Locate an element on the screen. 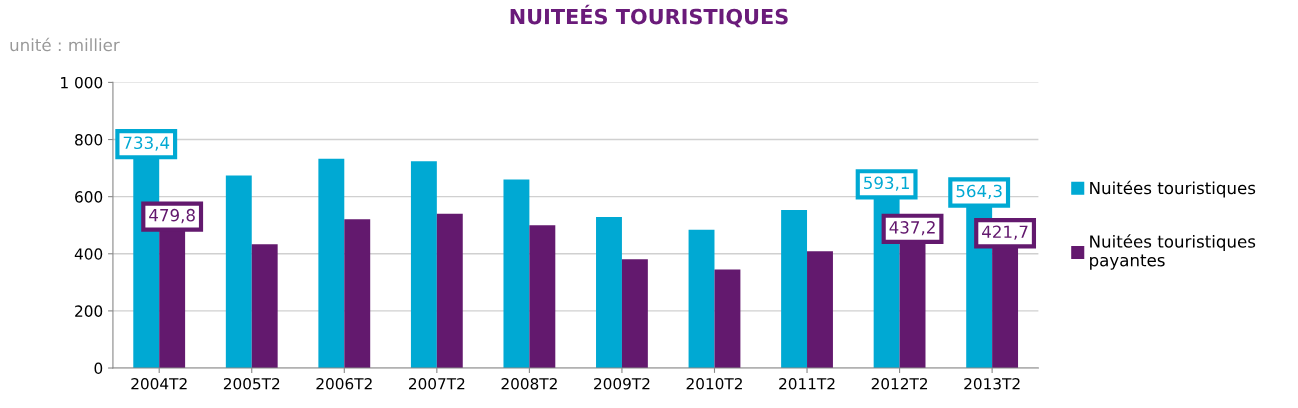 Image resolution: width=1298 pixels, height=408 pixels. data-label: 479,8 is located at coordinates (172, 216).